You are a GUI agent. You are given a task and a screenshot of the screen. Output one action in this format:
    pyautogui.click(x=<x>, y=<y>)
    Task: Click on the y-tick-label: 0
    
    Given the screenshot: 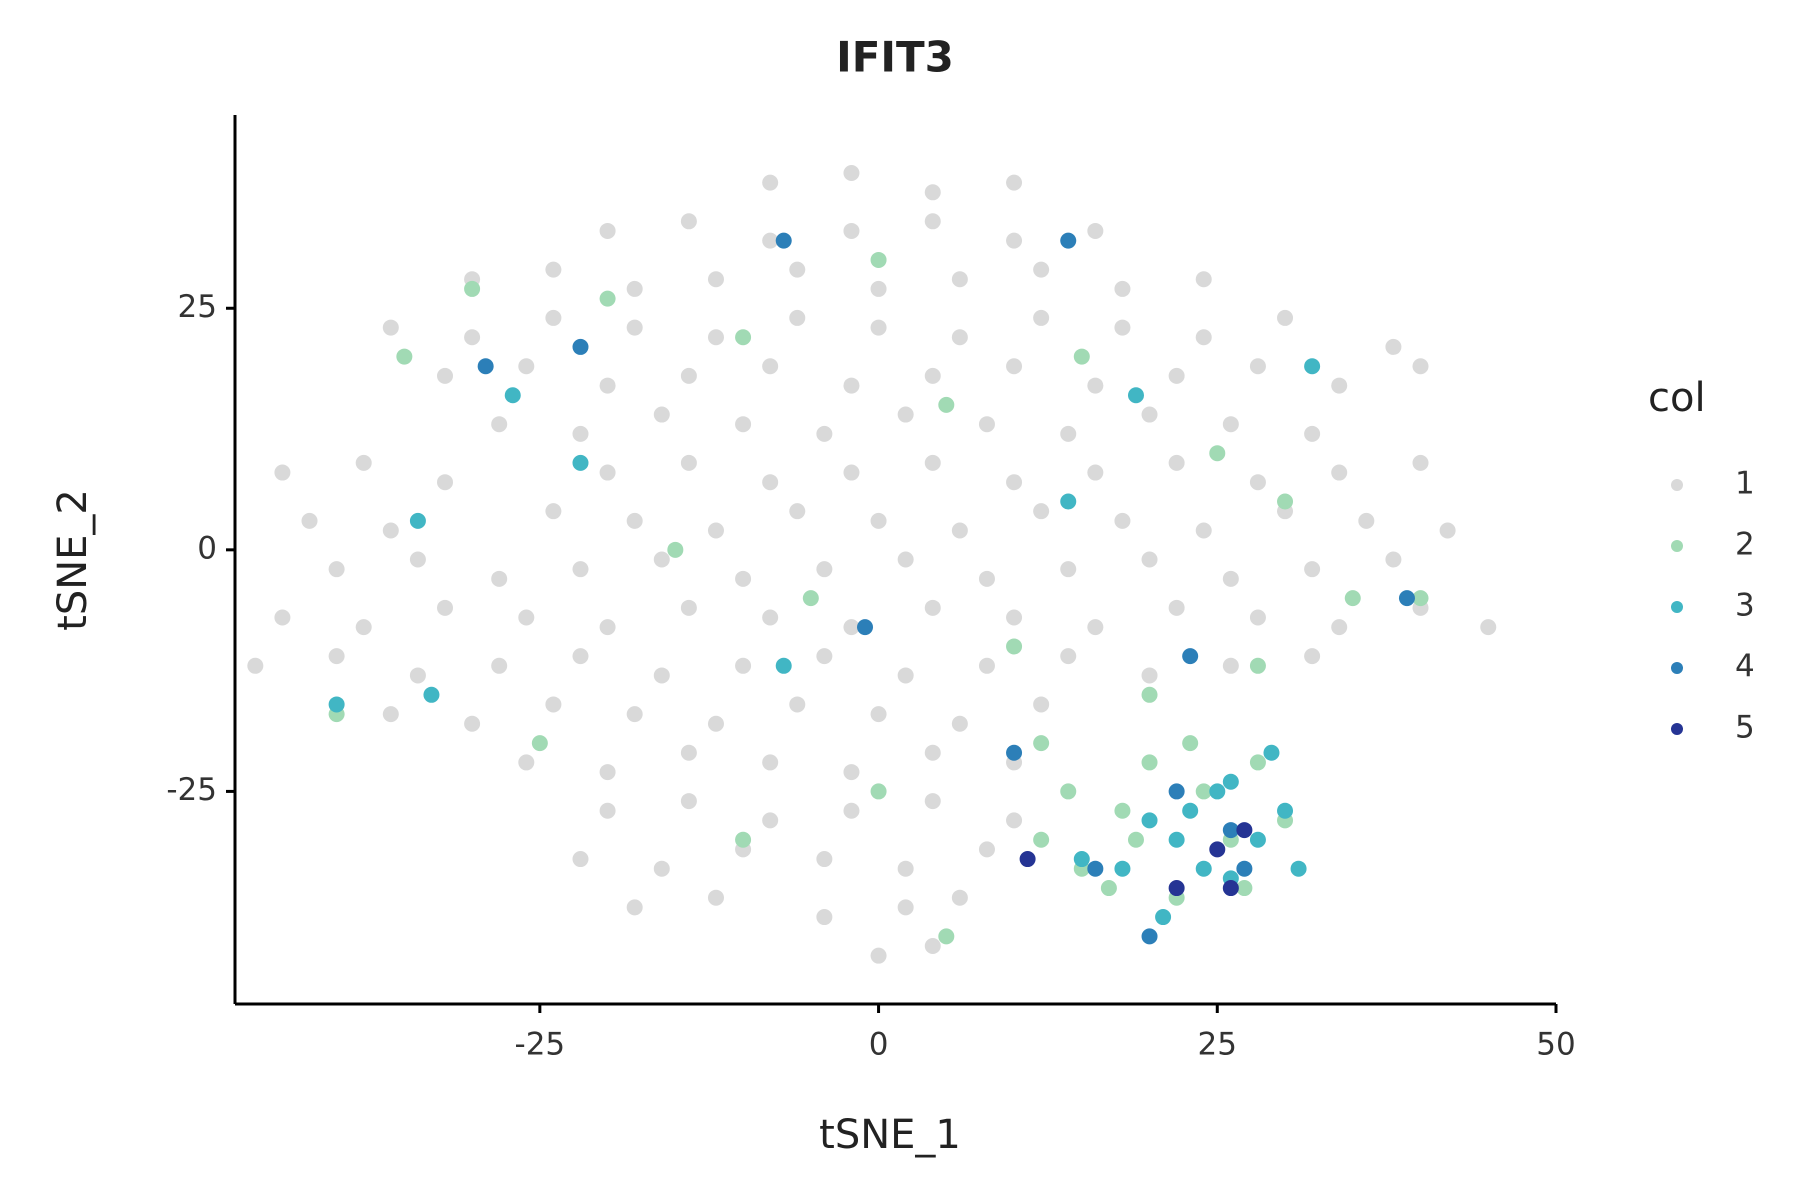 What is the action you would take?
    pyautogui.click(x=207, y=548)
    